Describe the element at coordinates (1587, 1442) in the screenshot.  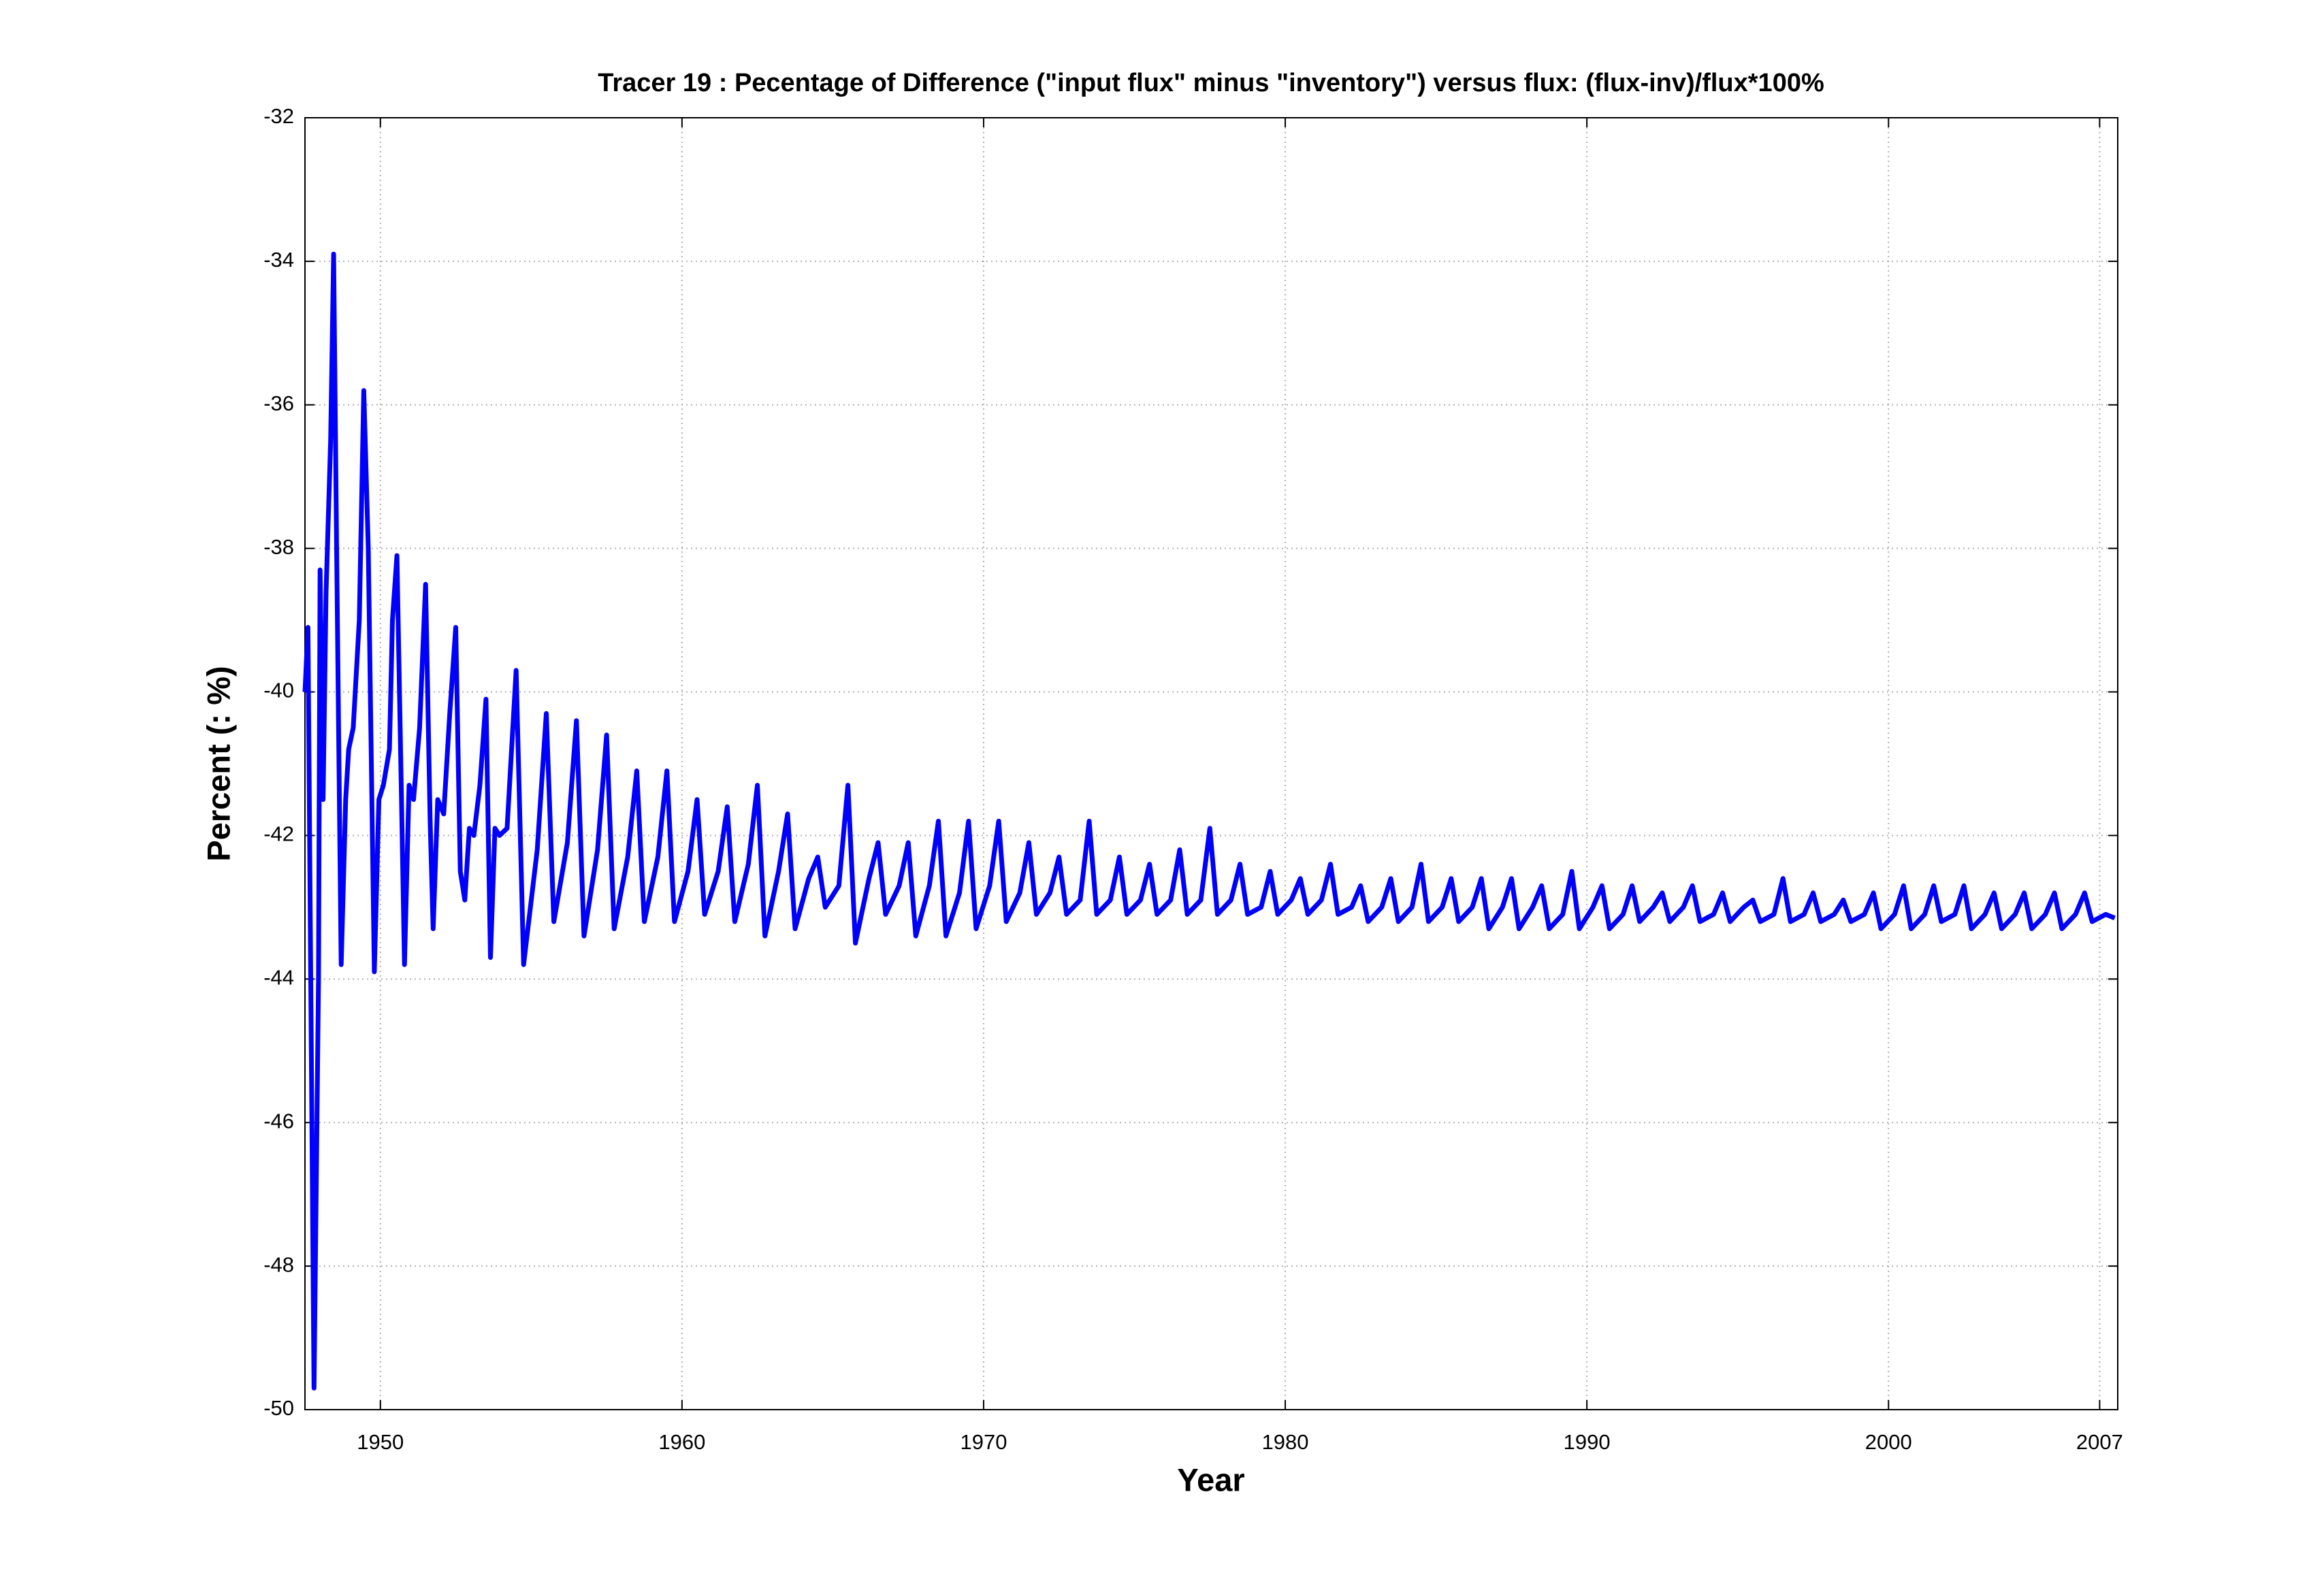
I see `x-tick-label: 1990` at that location.